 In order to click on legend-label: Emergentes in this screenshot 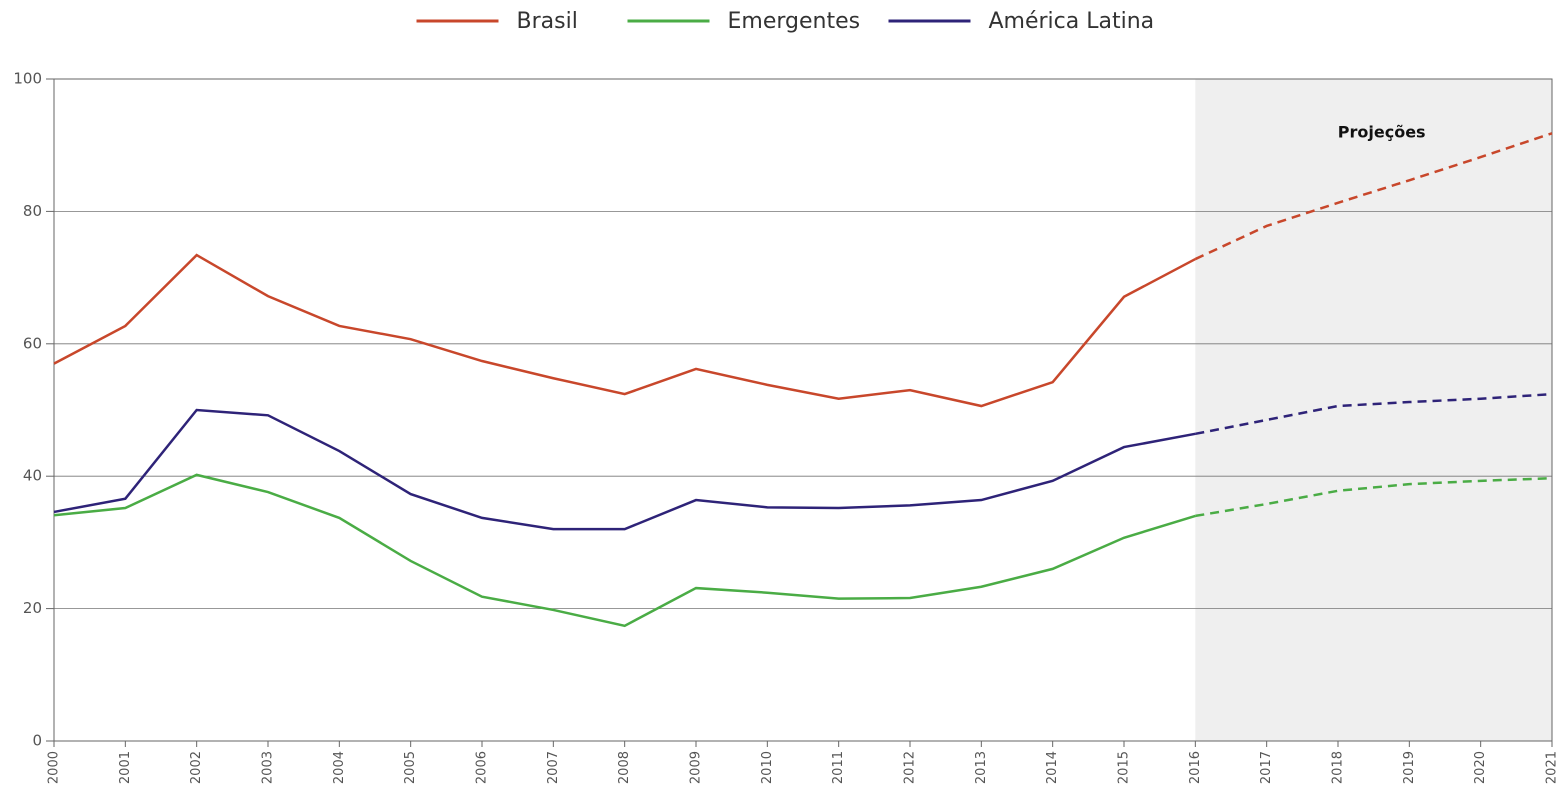, I will do `click(794, 21)`.